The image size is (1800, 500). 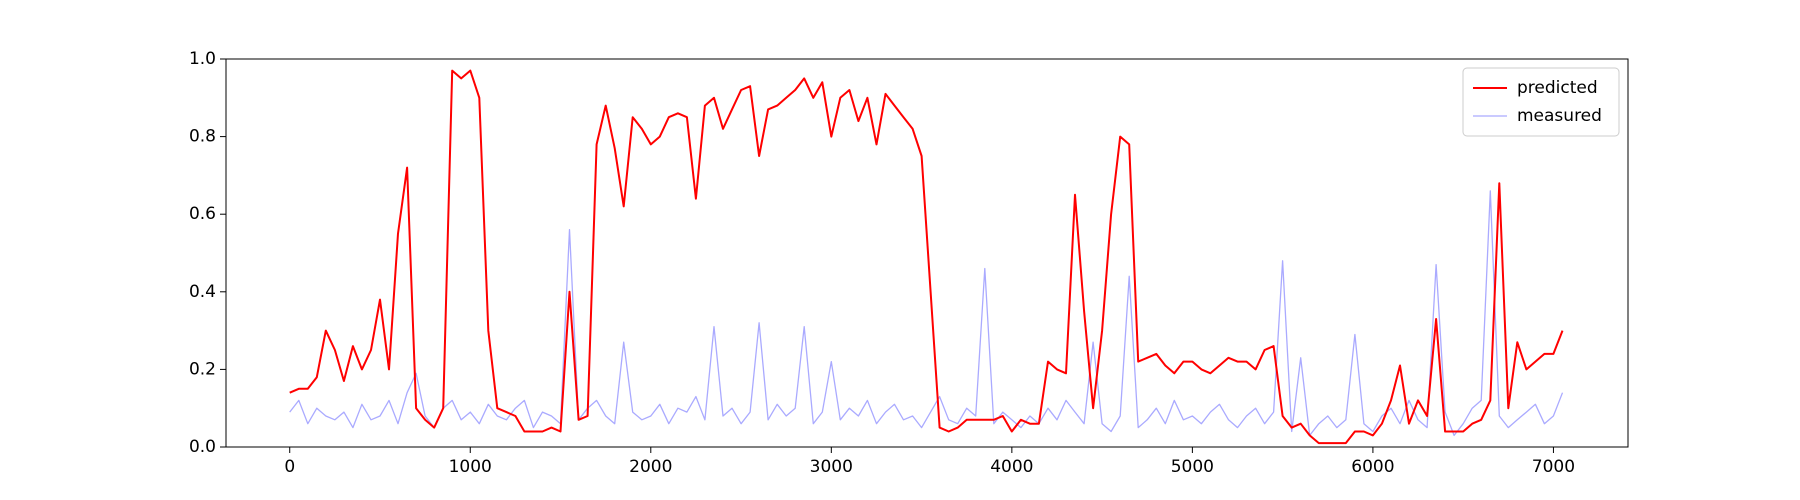 I want to click on x-tick-label: 6000, so click(x=1372, y=467).